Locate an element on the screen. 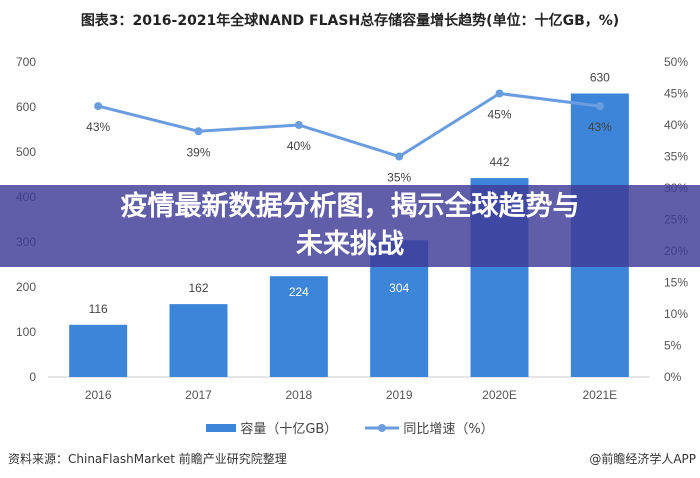 This screenshot has height=478, width=700. growth-value-label: 39% is located at coordinates (198, 152).